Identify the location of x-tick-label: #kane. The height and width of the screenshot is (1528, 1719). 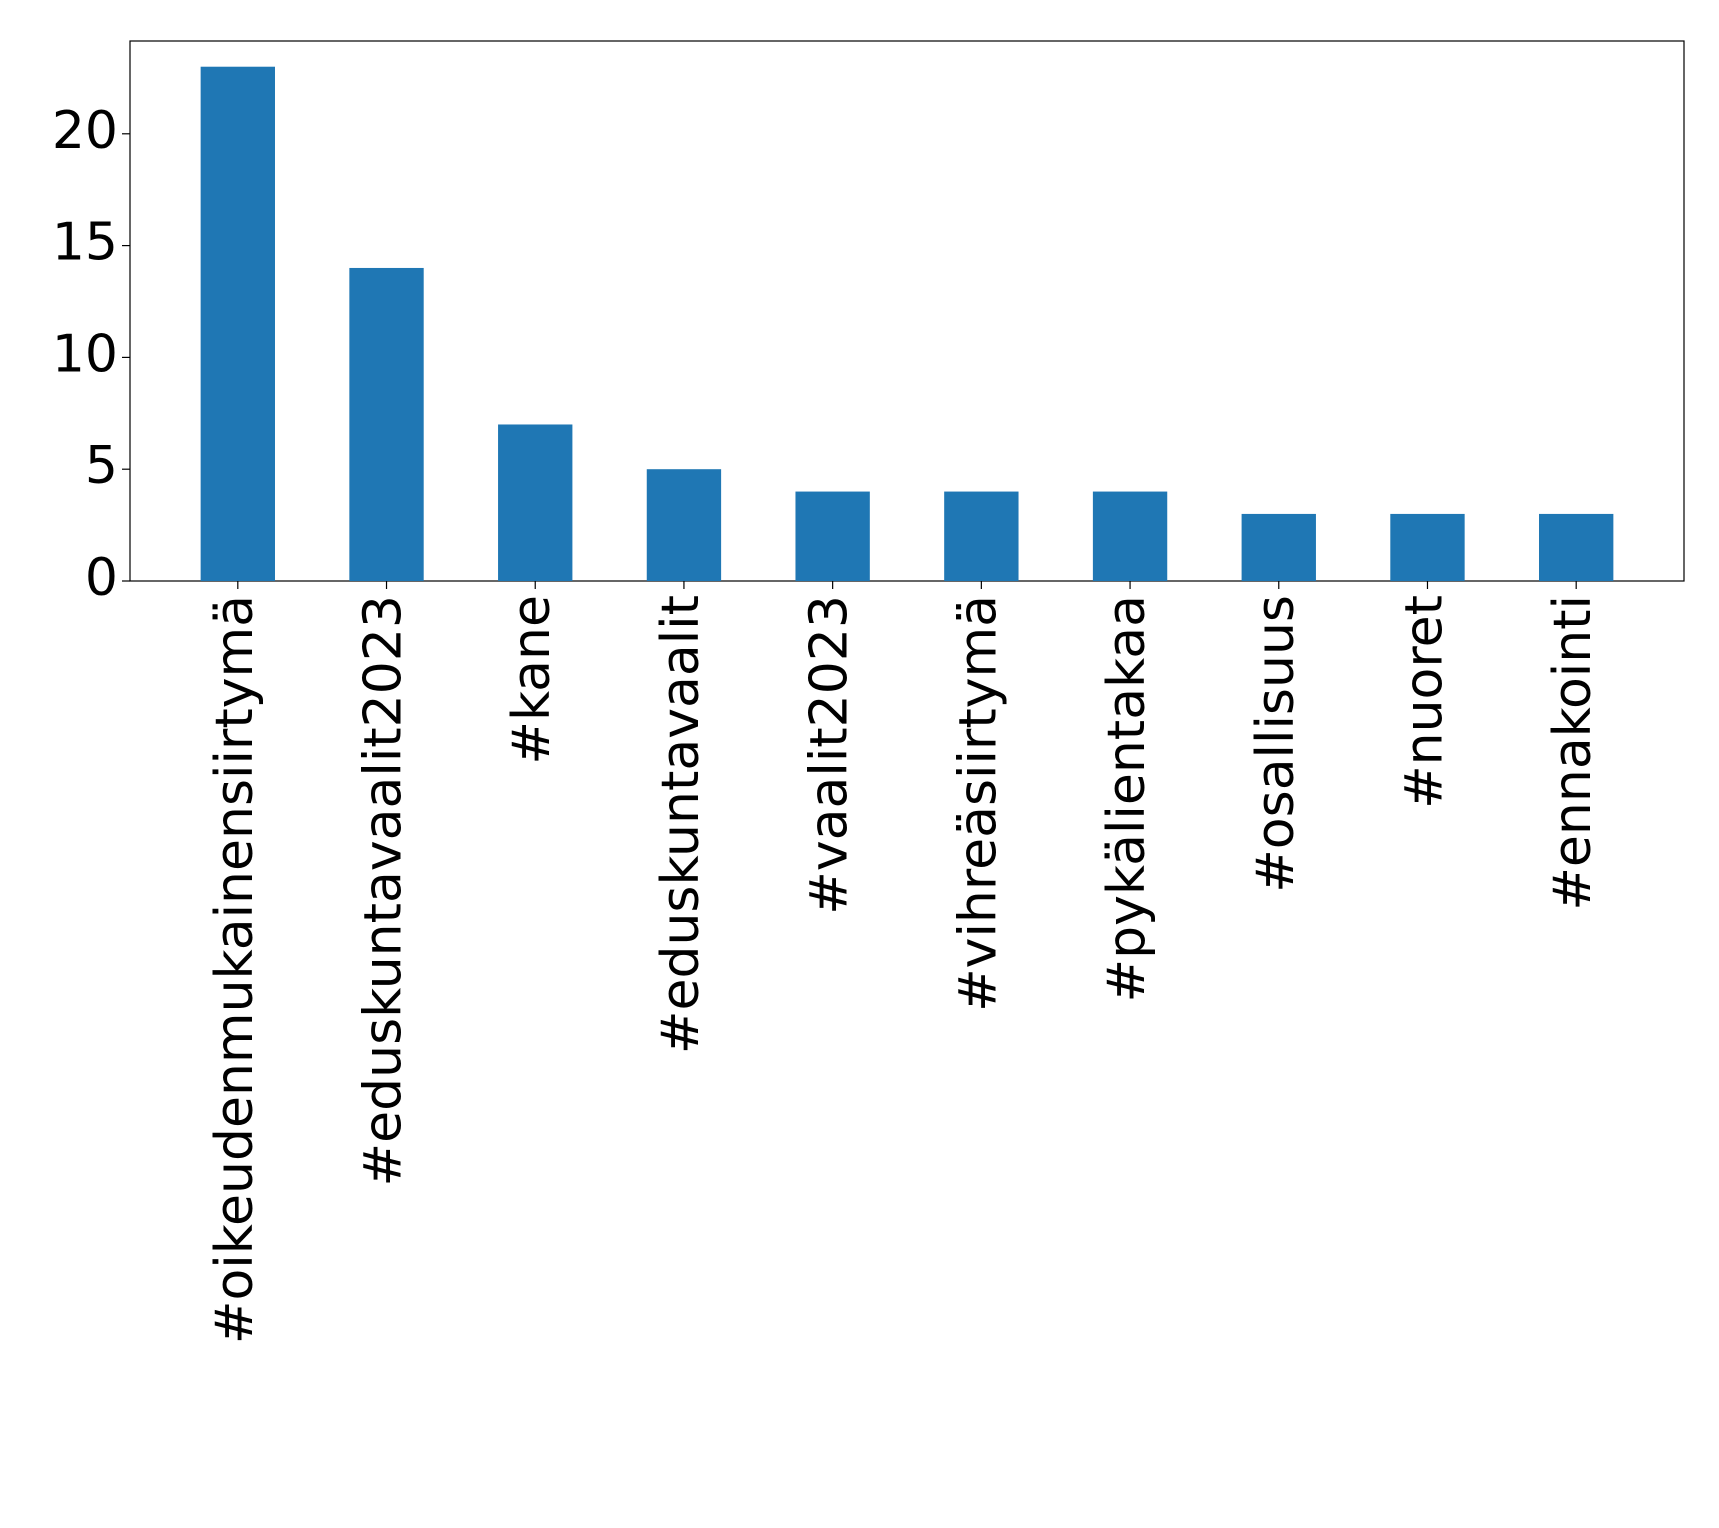
(532, 680).